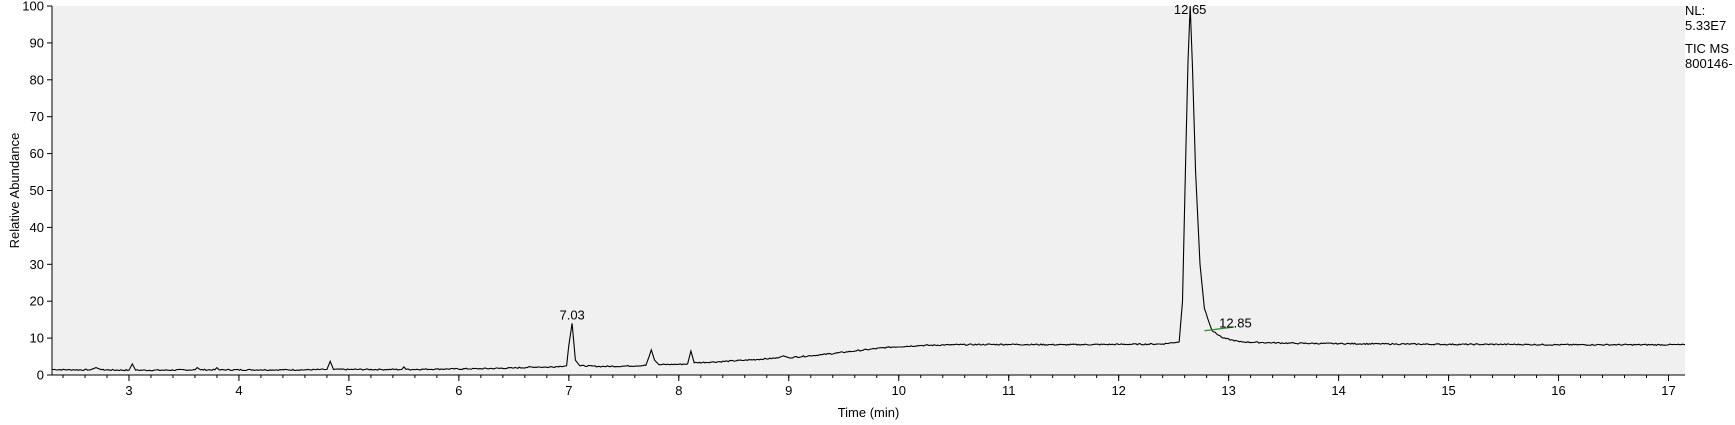  I want to click on x-tick-label: 8, so click(678, 390).